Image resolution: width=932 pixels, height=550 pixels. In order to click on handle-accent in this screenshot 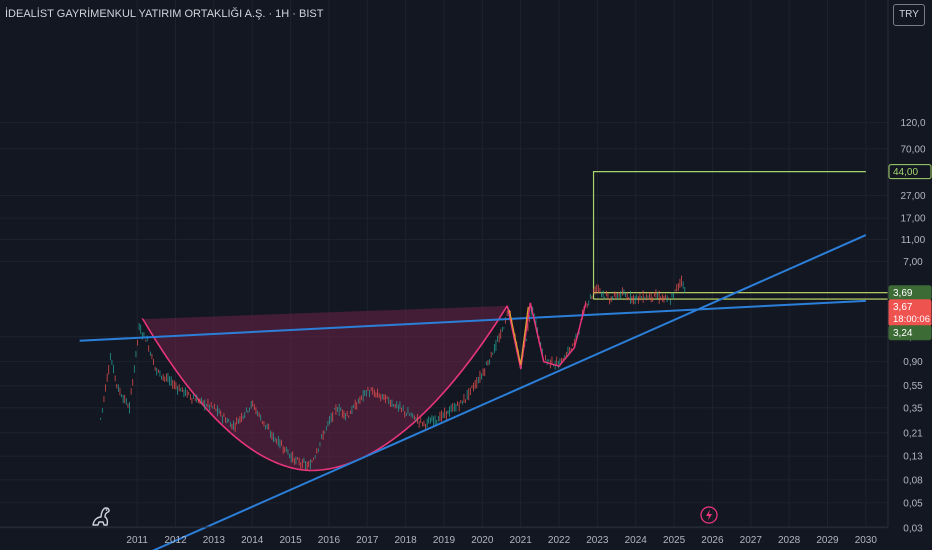, I will do `click(518, 335)`.